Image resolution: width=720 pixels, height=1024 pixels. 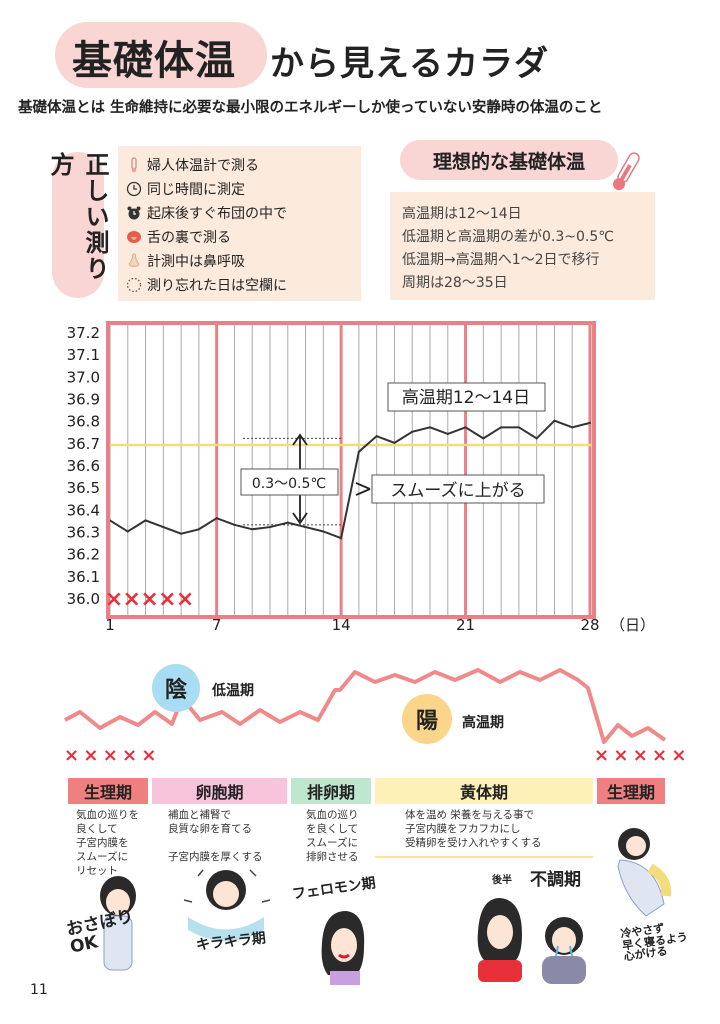 What do you see at coordinates (332, 836) in the screenshot?
I see `phase-ovulation-desc: 気血の巡り を良くして スムーズに 排卵させる` at bounding box center [332, 836].